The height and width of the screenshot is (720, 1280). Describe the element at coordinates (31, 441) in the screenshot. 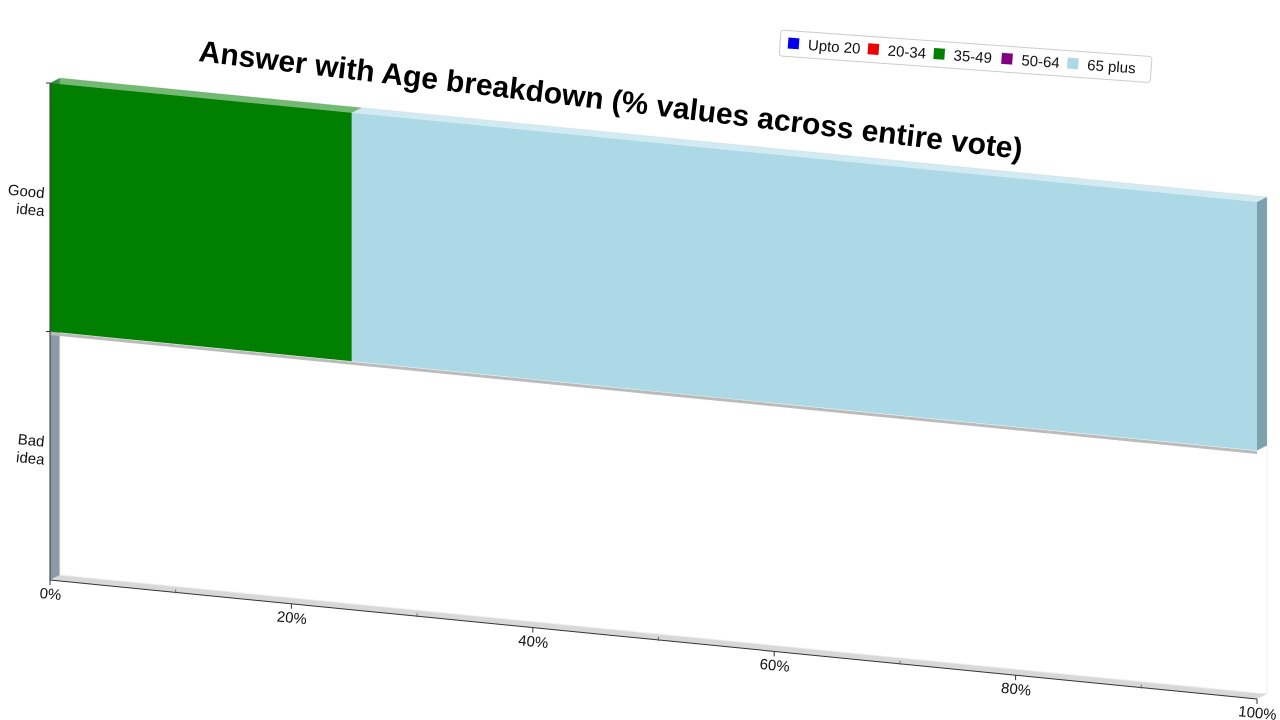

I see `category-label: Bad` at that location.